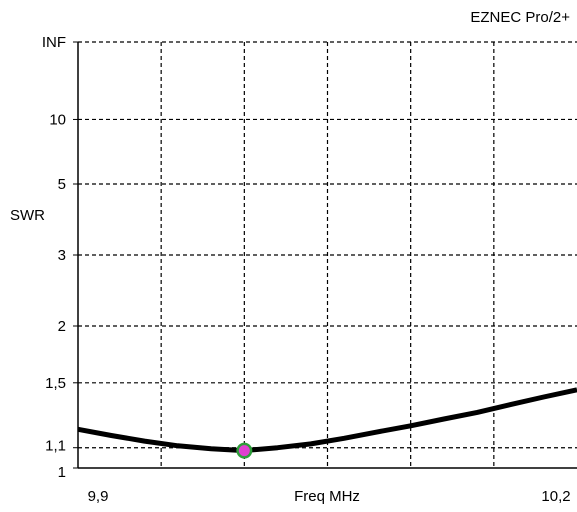 This screenshot has height=512, width=577. What do you see at coordinates (57, 119) in the screenshot?
I see `y-tick-label: 10` at bounding box center [57, 119].